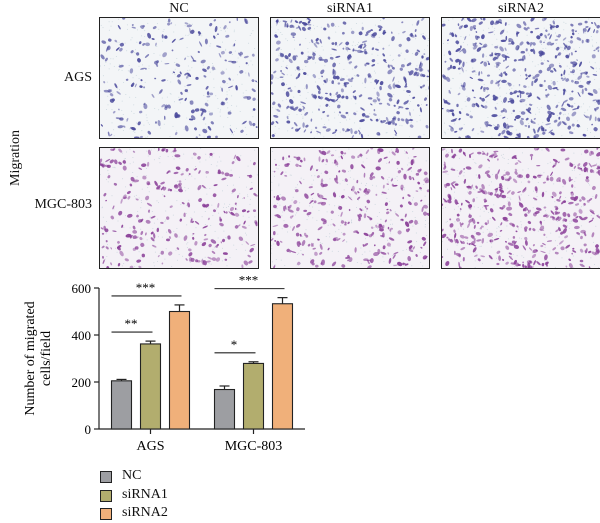 This screenshot has width=600, height=523. Describe the element at coordinates (521, 8) in the screenshot. I see `column-label-sirna2: siRNA2` at that location.